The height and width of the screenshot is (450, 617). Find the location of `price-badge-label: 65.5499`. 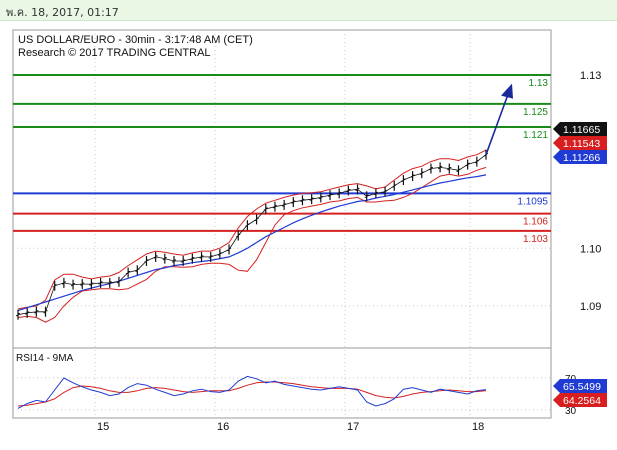

price-badge-label: 65.5499 is located at coordinates (582, 387).